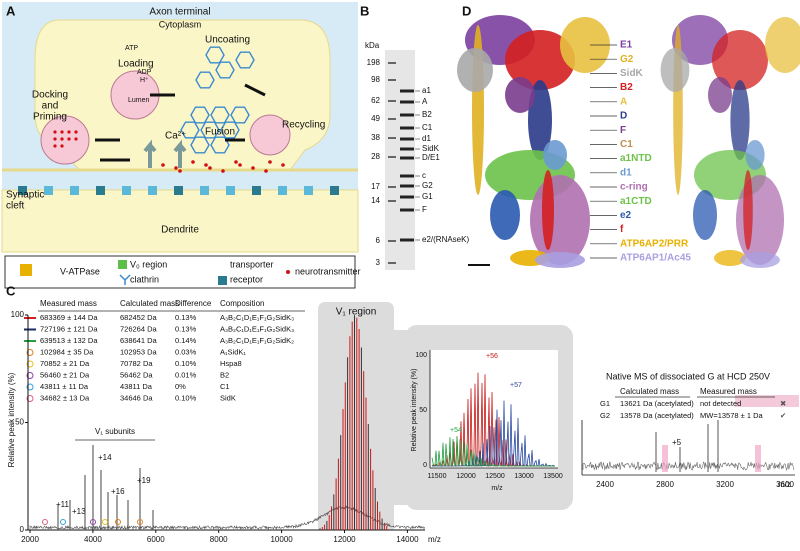 The image size is (800, 551). I want to click on dendrite, so click(180, 221).